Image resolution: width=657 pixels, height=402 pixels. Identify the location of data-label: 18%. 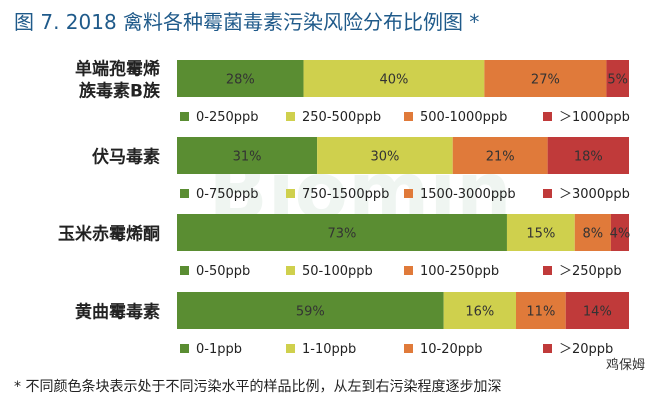
(588, 157).